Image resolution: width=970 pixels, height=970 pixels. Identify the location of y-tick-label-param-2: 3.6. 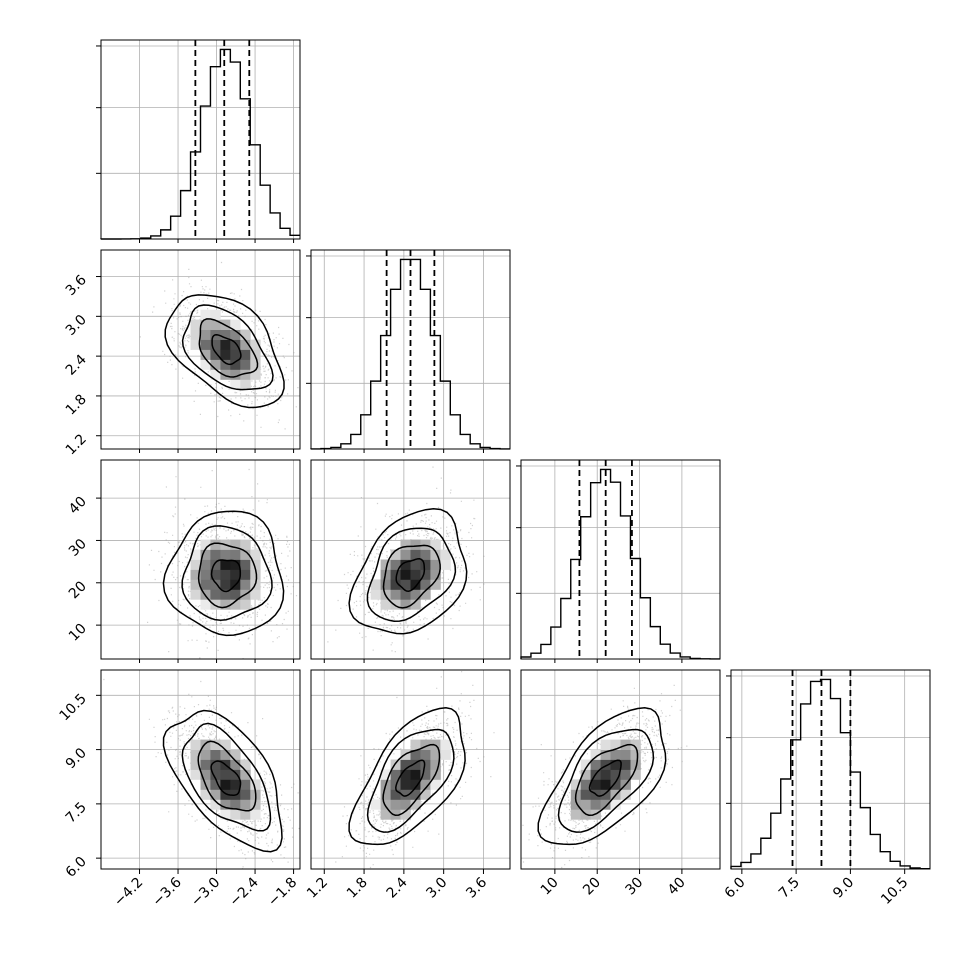
(76, 285).